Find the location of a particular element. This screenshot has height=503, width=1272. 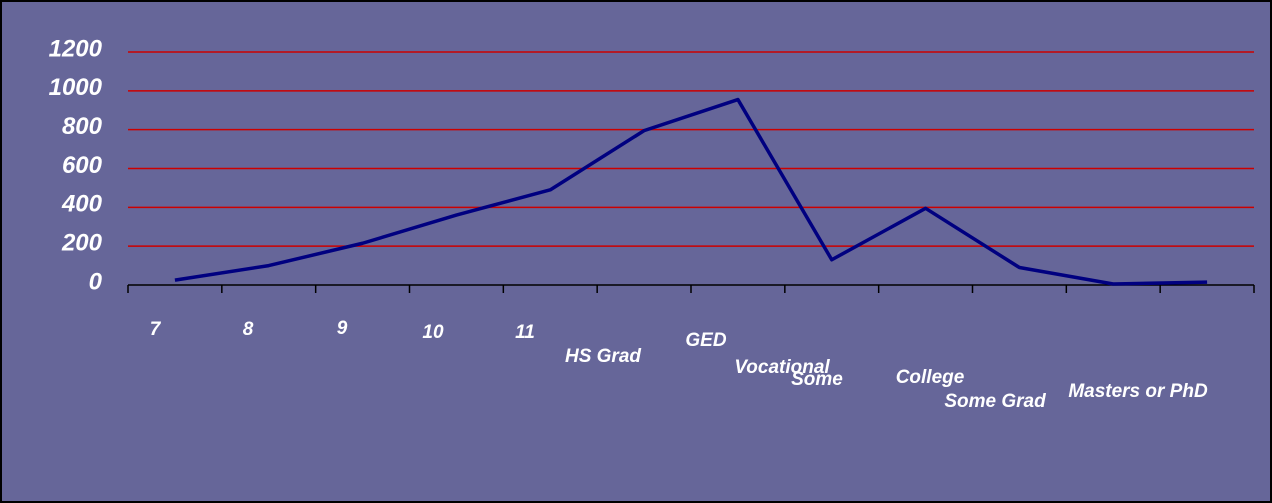

x-tick-label: 8 is located at coordinates (248, 329).